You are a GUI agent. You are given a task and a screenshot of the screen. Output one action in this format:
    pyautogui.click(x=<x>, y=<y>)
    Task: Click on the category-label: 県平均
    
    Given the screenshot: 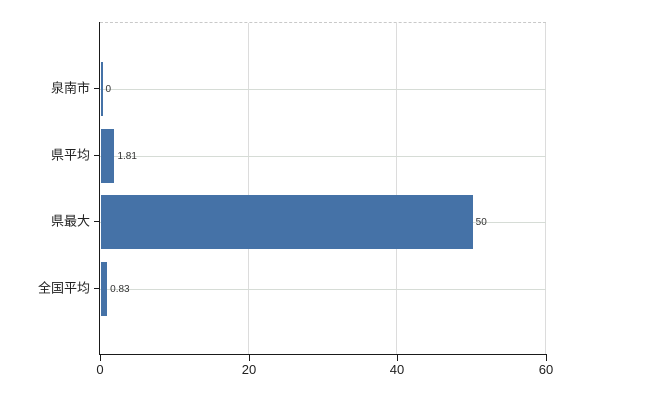 What is the action you would take?
    pyautogui.click(x=70, y=155)
    